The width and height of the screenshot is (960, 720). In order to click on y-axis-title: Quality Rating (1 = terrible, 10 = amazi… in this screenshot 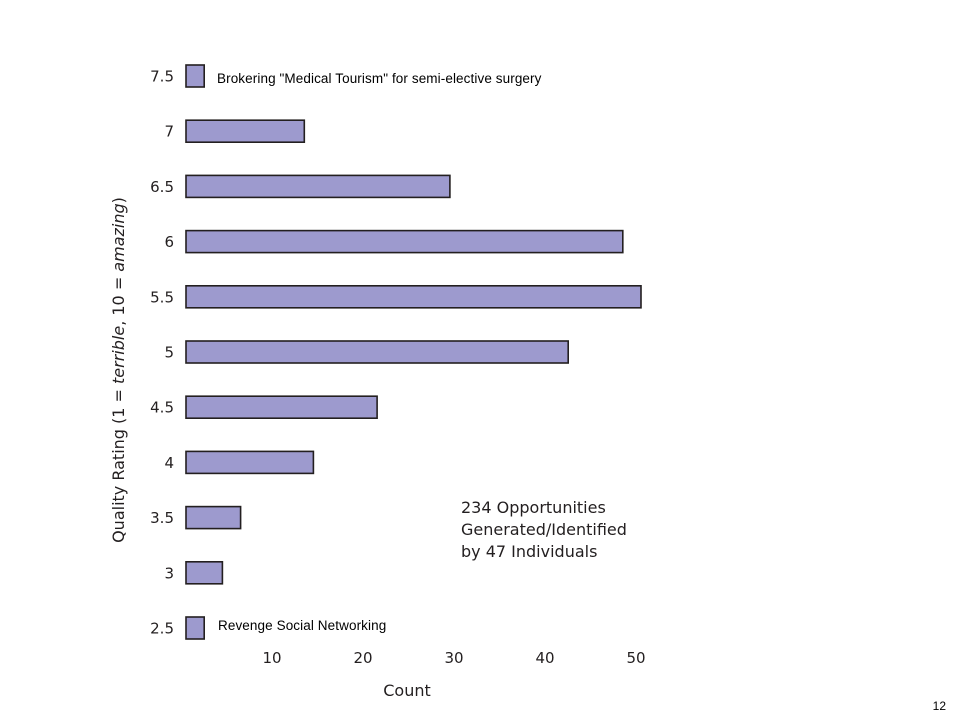, I will do `click(118, 370)`.